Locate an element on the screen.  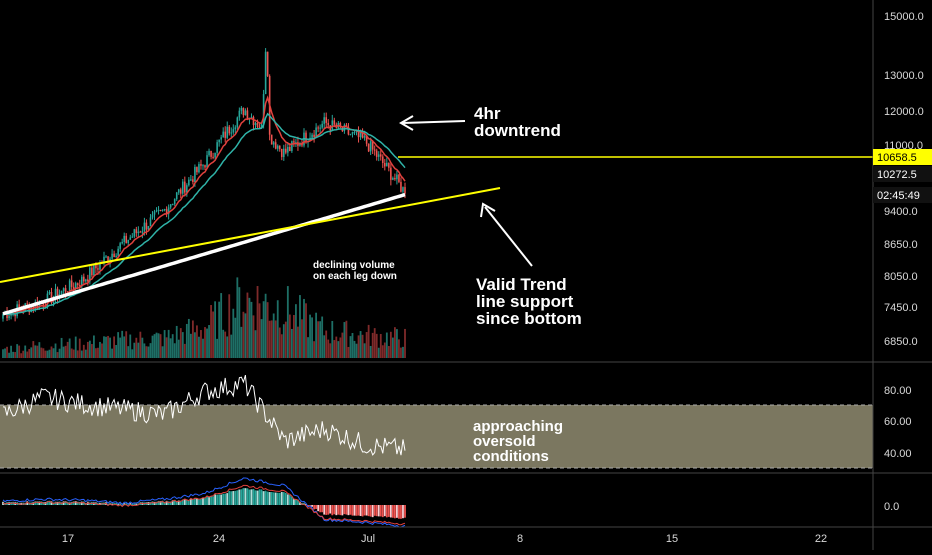
rsi-axis: 80.00 60.00 40.00 is located at coordinates (898, 422).